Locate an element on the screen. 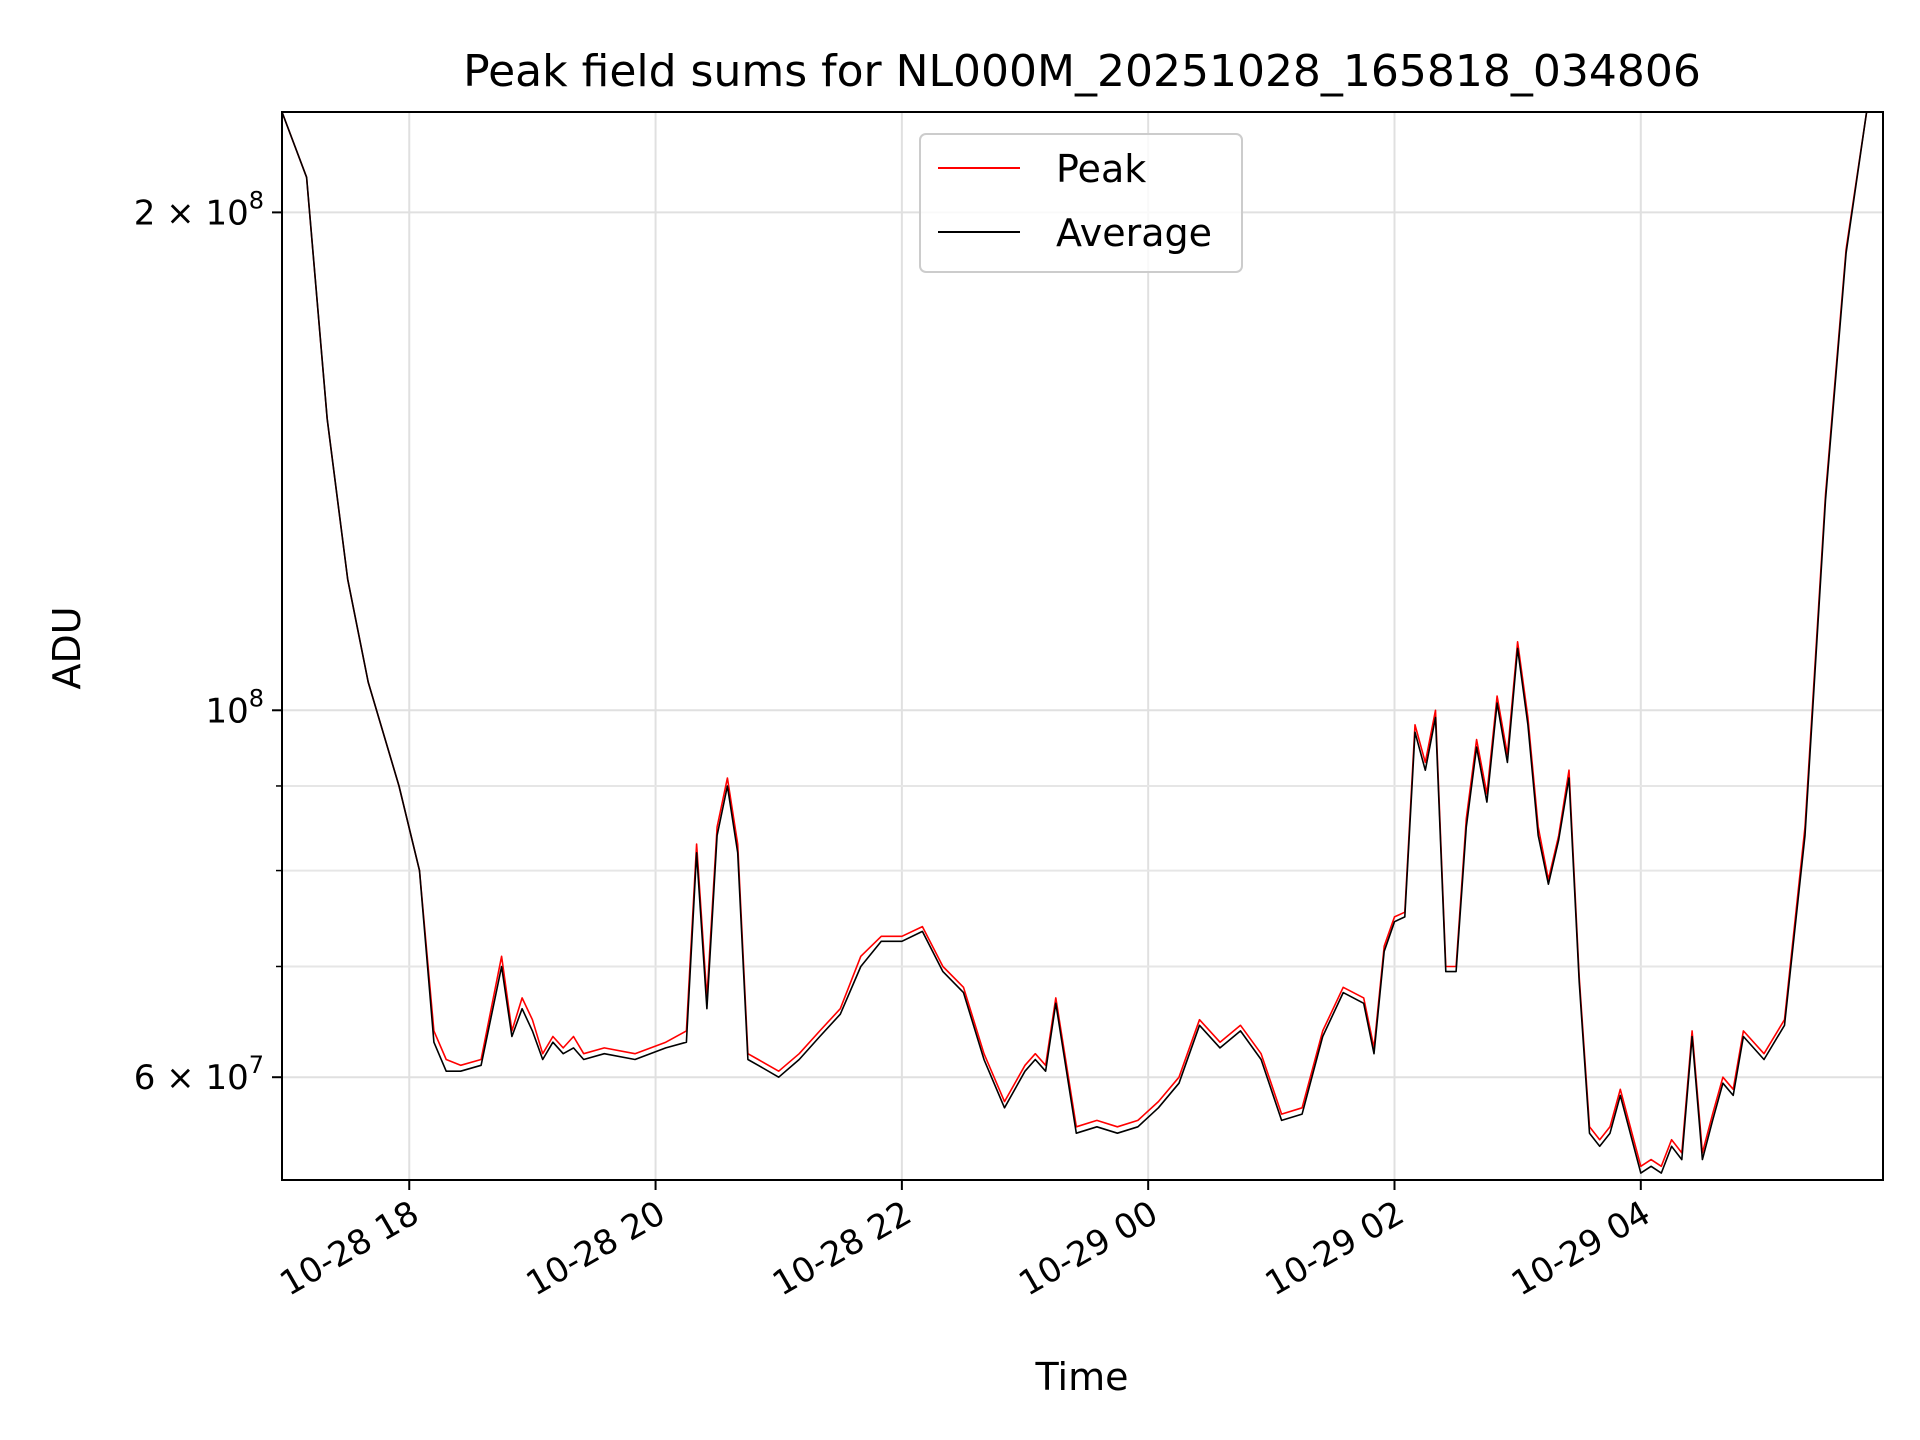 The image size is (1920, 1440). legend-label-peak: Peak is located at coordinates (1101, 169).